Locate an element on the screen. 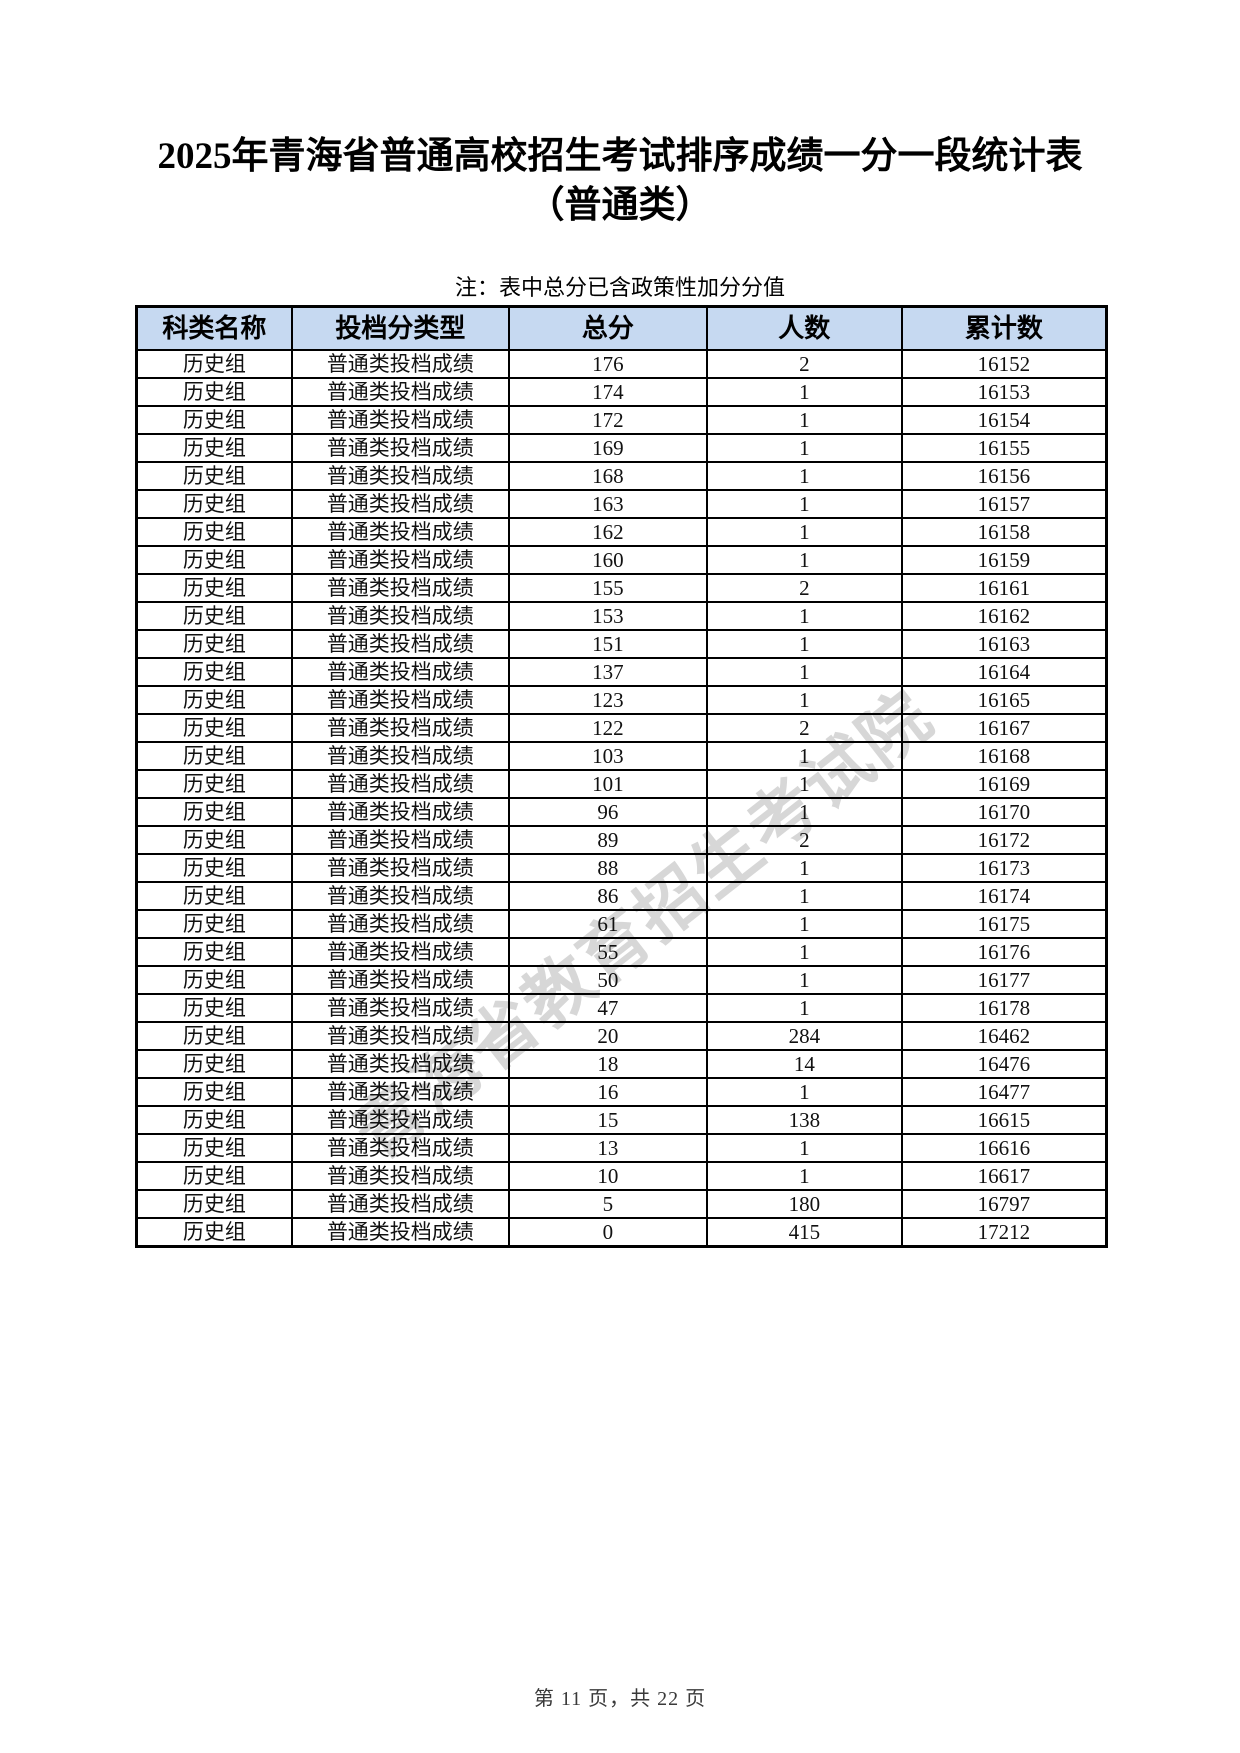 The image size is (1240, 1753). cell-cumulative: 16797 is located at coordinates (1004, 1204).